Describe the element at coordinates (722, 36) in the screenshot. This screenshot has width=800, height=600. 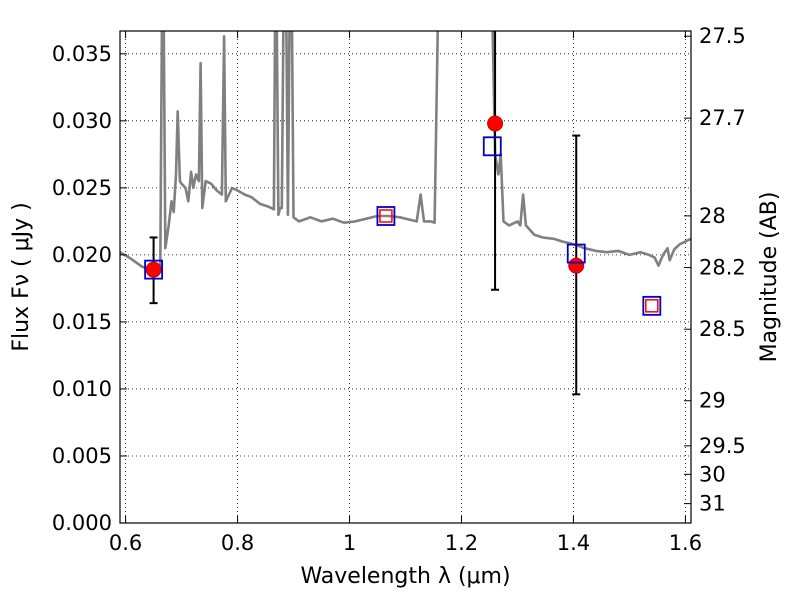
I see `mag-tick-label: 27.5` at that location.